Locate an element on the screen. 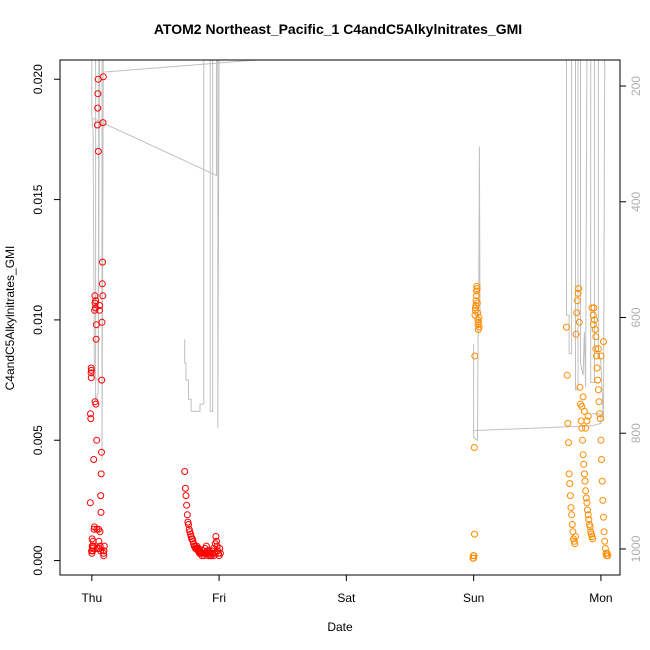 Image resolution: width=650 pixels, height=650 pixels. x-axis-label: Date is located at coordinates (340, 627).